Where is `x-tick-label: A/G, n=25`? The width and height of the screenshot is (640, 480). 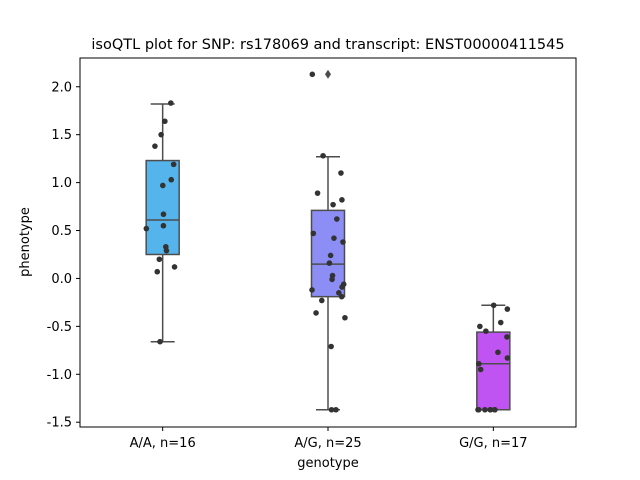
x-tick-label: A/G, n=25 is located at coordinates (327, 443).